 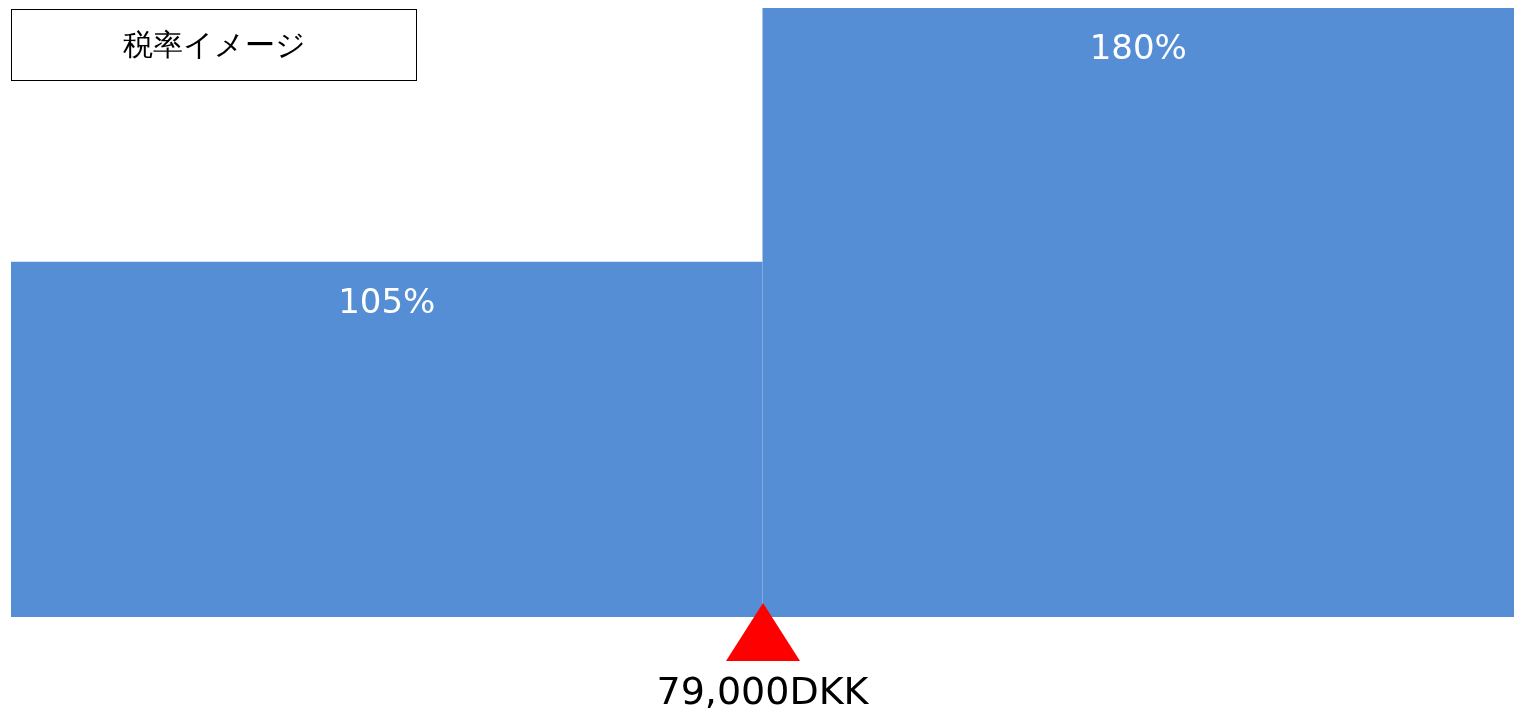 What do you see at coordinates (762, 691) in the screenshot?
I see `text: 79,000DKK` at bounding box center [762, 691].